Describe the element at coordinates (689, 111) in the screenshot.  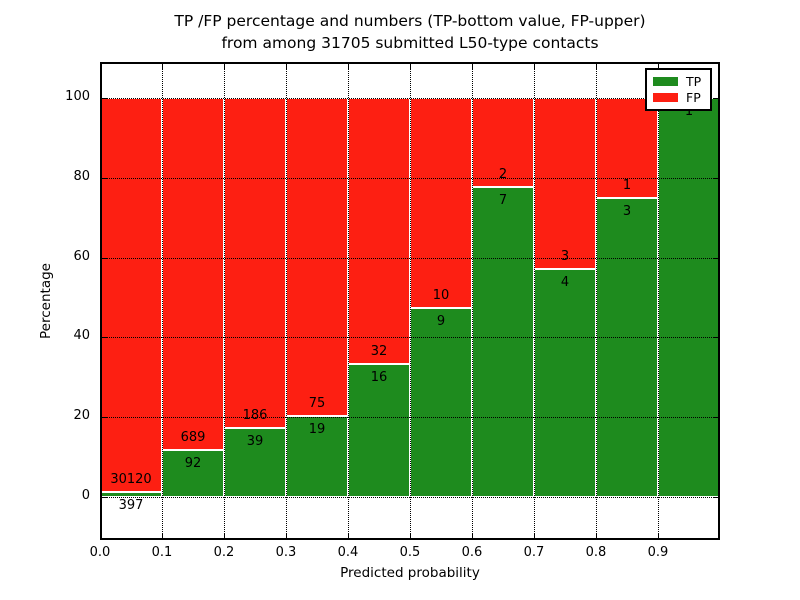
I see `bar-tp-count-label: 1` at that location.